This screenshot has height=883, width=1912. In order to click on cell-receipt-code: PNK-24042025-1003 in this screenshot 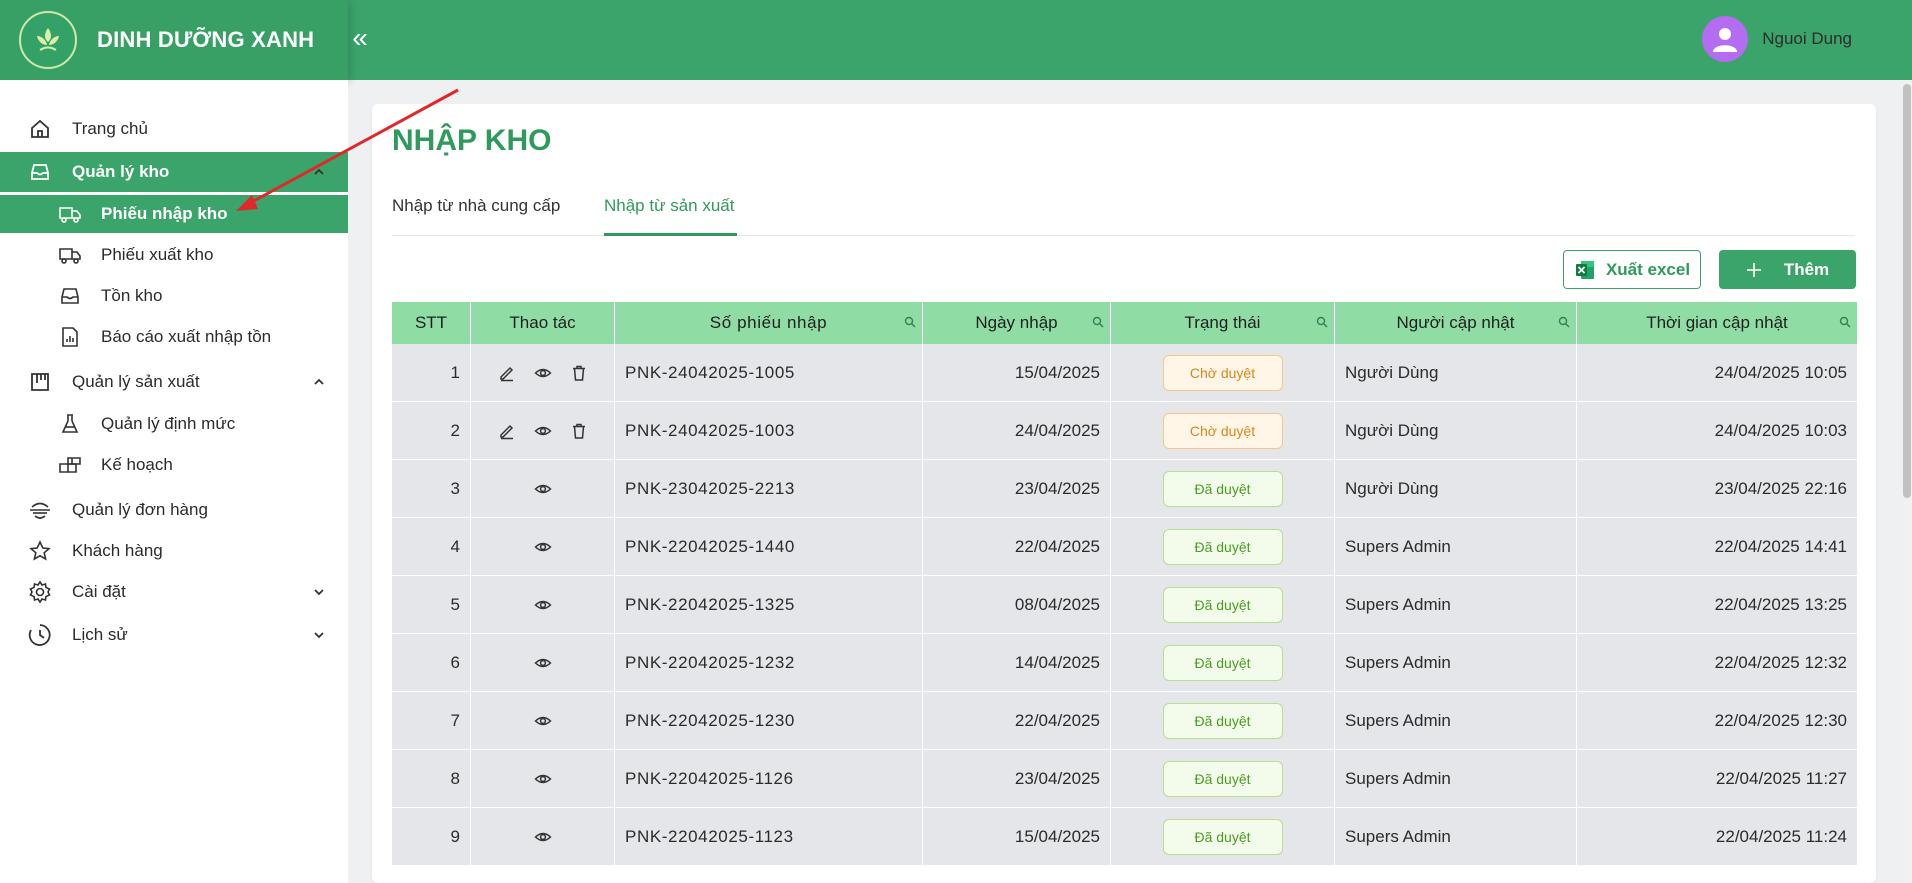, I will do `click(769, 431)`.